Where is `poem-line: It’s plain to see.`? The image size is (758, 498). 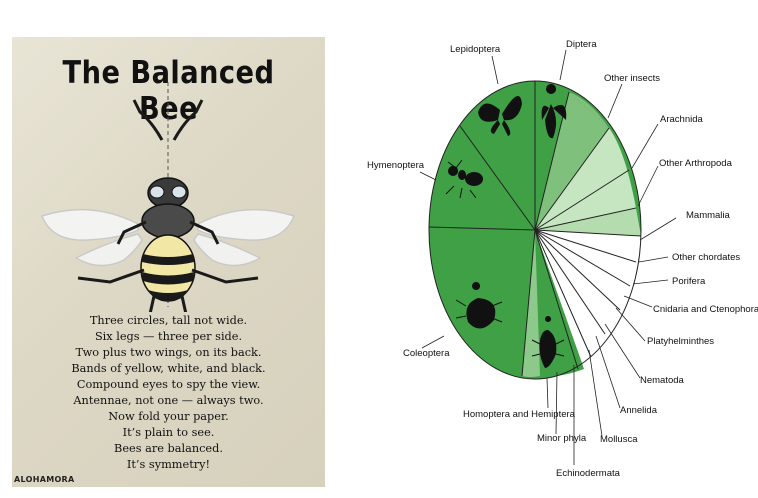
poem-line: It’s plain to see. is located at coordinates (168, 432).